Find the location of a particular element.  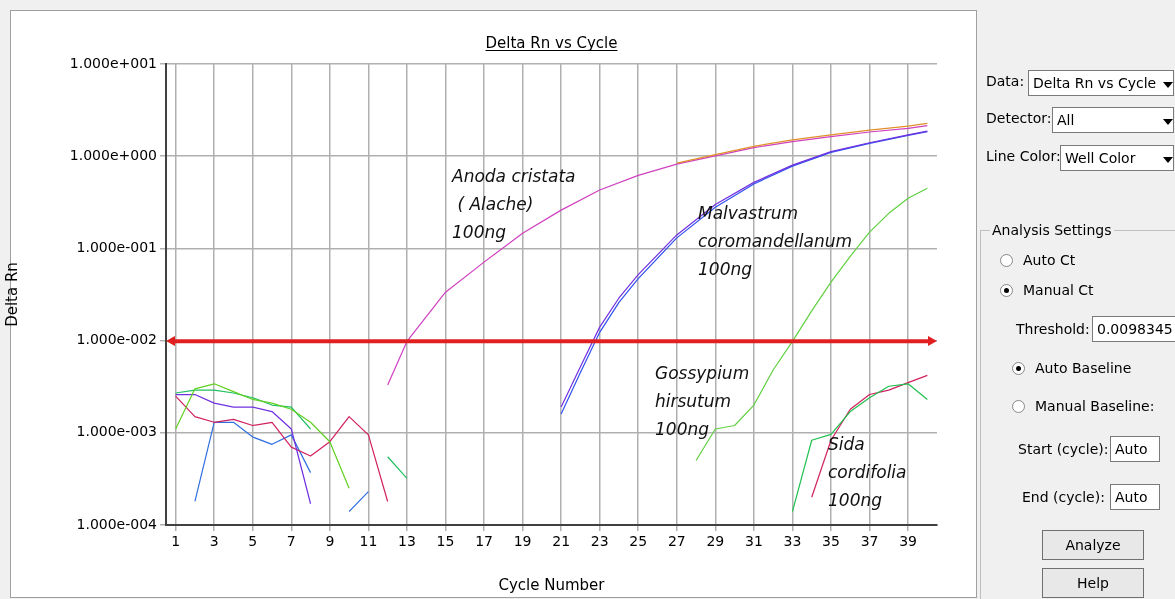

y-tick-label: 1.000e-002 is located at coordinates (116, 339).